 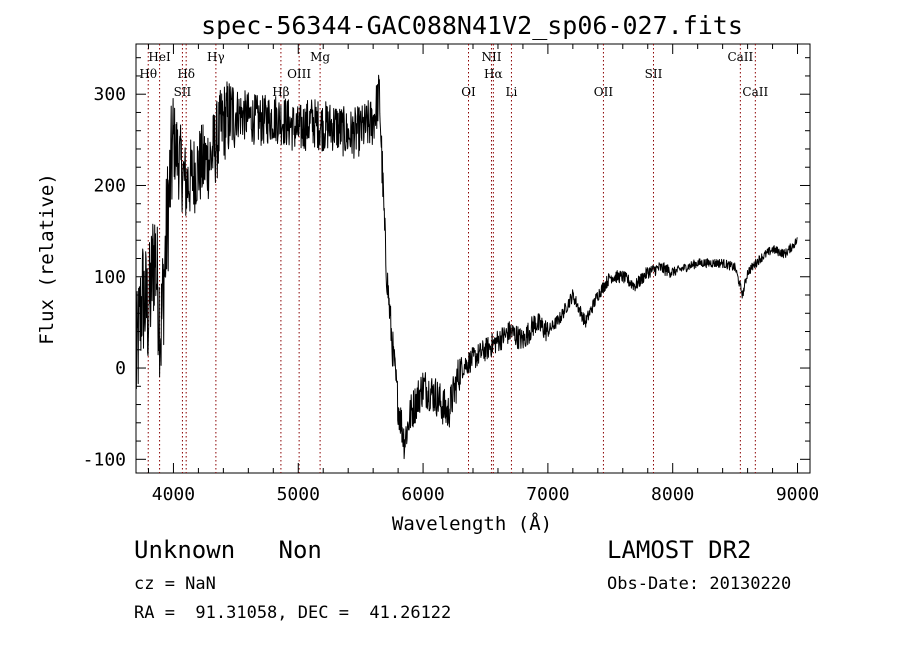 What do you see at coordinates (472, 25) in the screenshot?
I see `chart-title: spec-56344-GAC088N41V2_sp06-027.fits` at bounding box center [472, 25].